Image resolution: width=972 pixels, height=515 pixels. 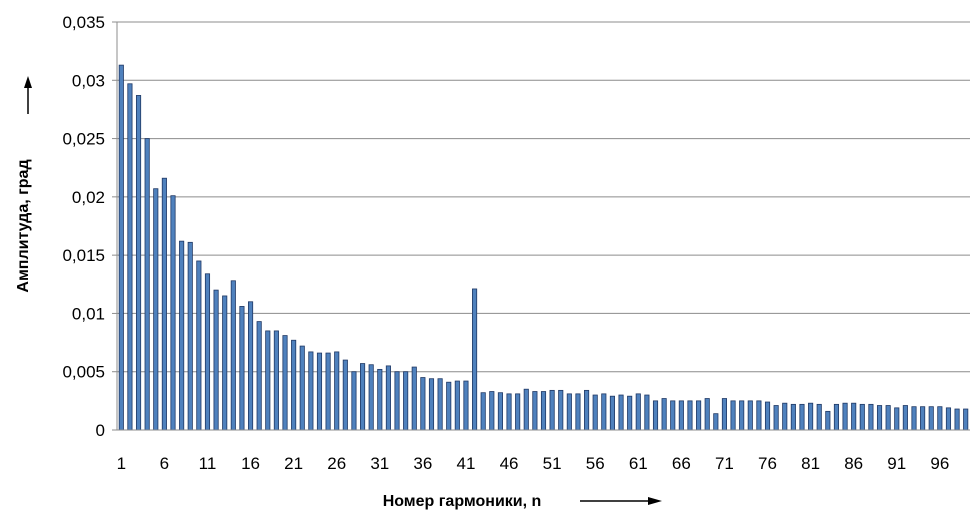 I want to click on x-tick-label: 91, so click(x=896, y=463).